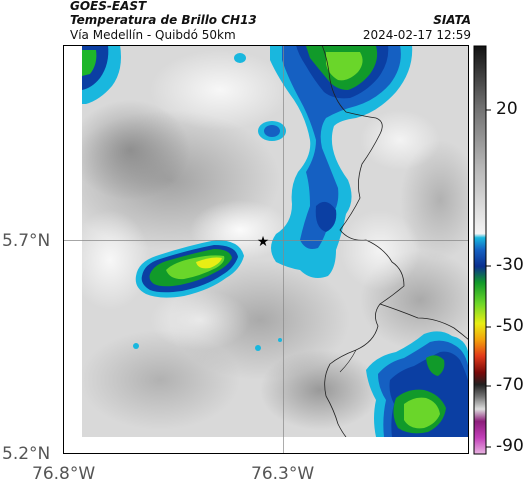 The image size is (526, 491). Describe the element at coordinates (26, 454) in the screenshot. I see `lat-tick-label: 5.2°N` at that location.